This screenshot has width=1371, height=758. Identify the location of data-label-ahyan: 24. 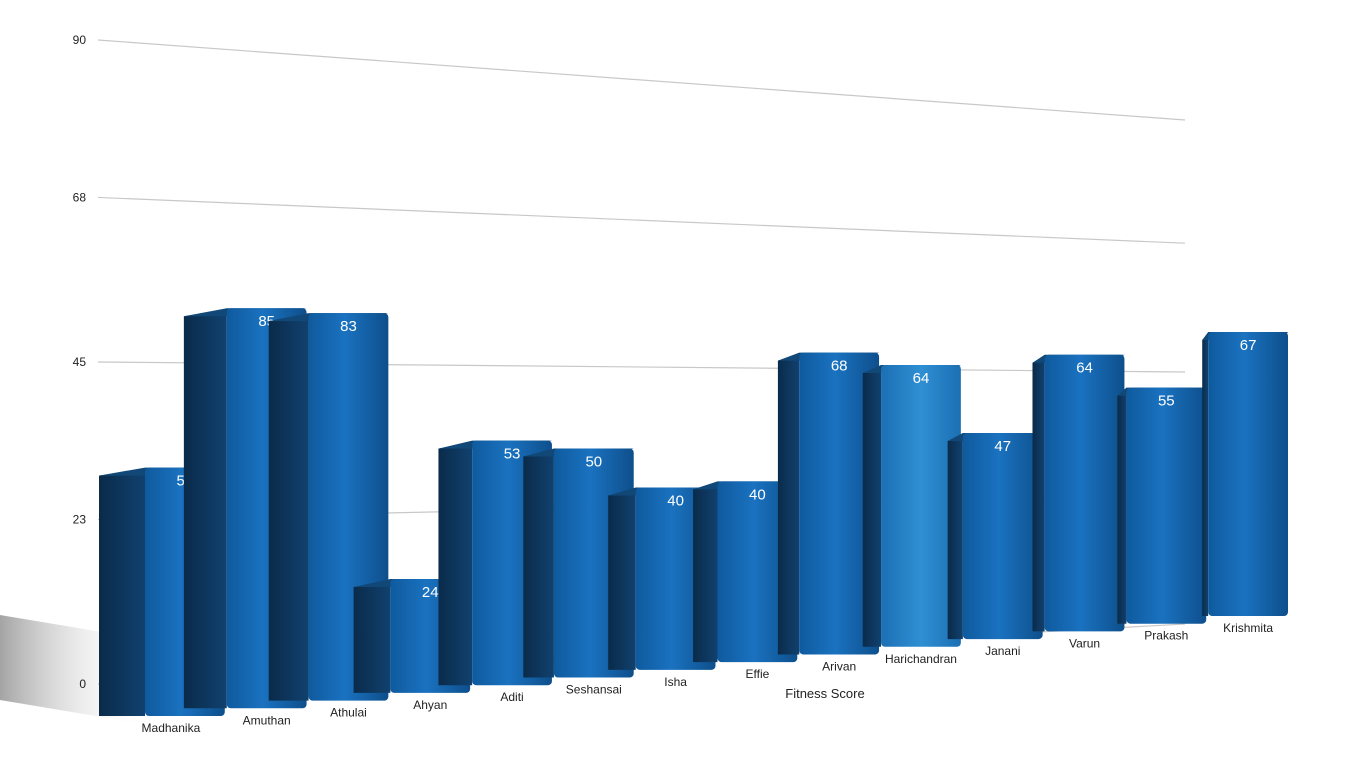
(430, 592).